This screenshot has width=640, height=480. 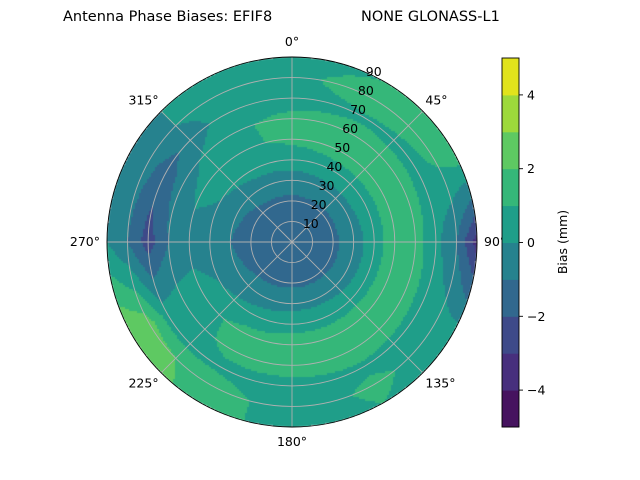 What do you see at coordinates (143, 100) in the screenshot?
I see `theta-tick-label: 315°` at bounding box center [143, 100].